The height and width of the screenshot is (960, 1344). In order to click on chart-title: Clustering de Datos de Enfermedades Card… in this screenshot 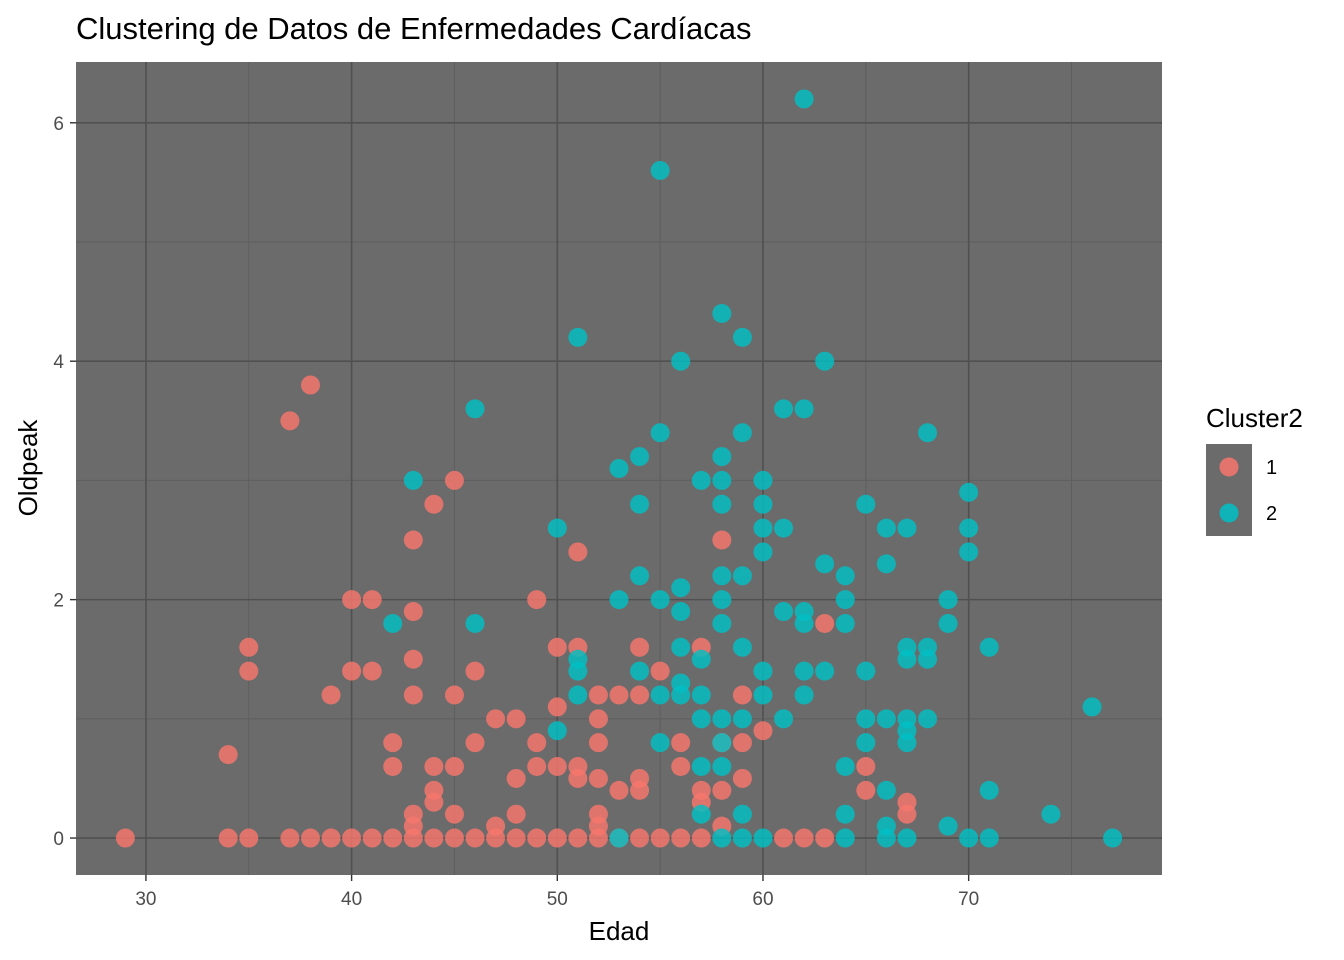, I will do `click(413, 28)`.